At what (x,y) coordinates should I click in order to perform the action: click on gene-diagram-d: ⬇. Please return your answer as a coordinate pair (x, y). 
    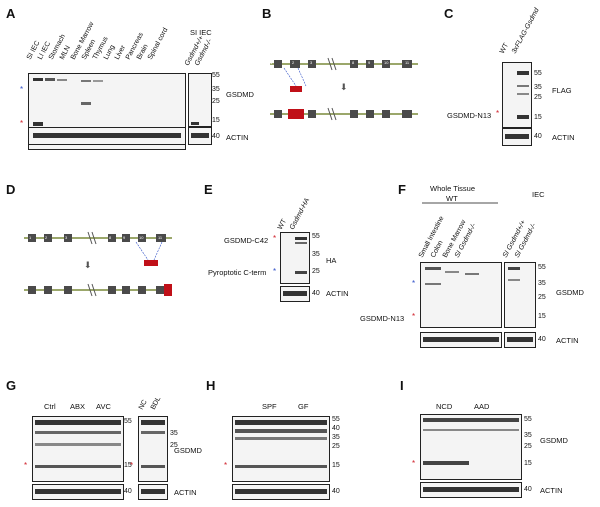
    Looking at the image, I should click on (98, 264).